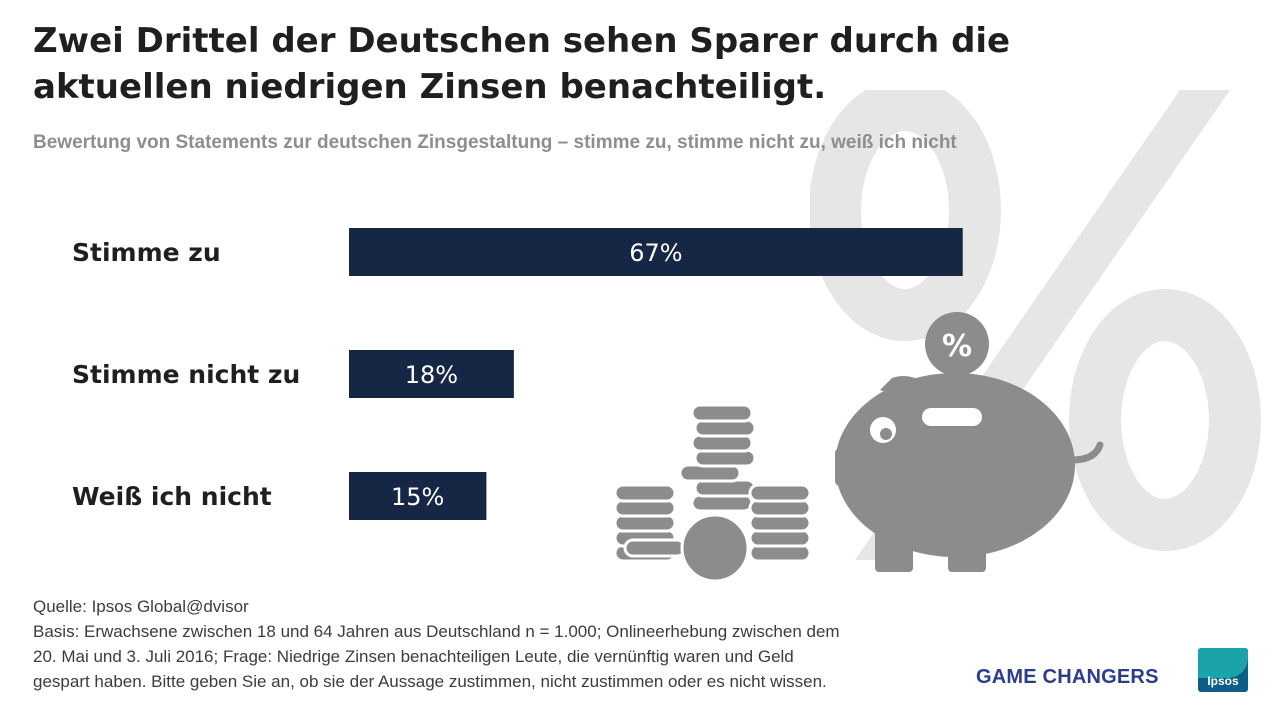 This screenshot has height=720, width=1280. Describe the element at coordinates (1223, 681) in the screenshot. I see `logo-text: Ipsos` at that location.